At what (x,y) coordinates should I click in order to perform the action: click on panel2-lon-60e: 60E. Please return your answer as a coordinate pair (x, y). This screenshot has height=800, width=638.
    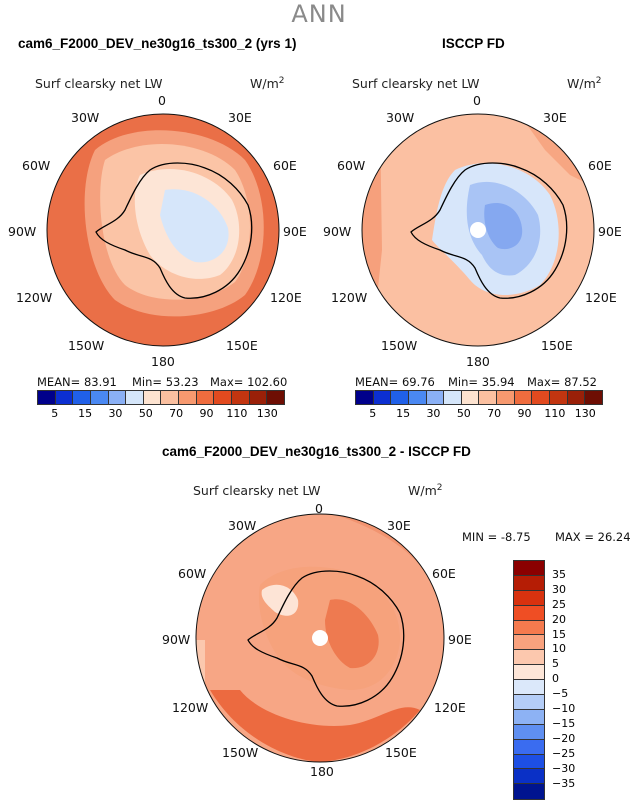
    Looking at the image, I should click on (600, 165).